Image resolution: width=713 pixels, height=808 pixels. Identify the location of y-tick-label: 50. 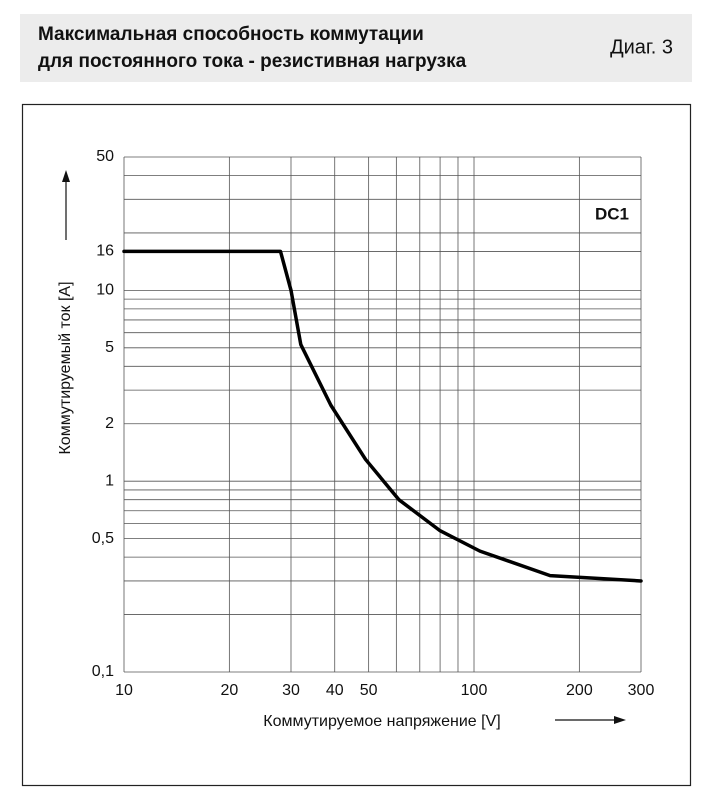
(105, 156).